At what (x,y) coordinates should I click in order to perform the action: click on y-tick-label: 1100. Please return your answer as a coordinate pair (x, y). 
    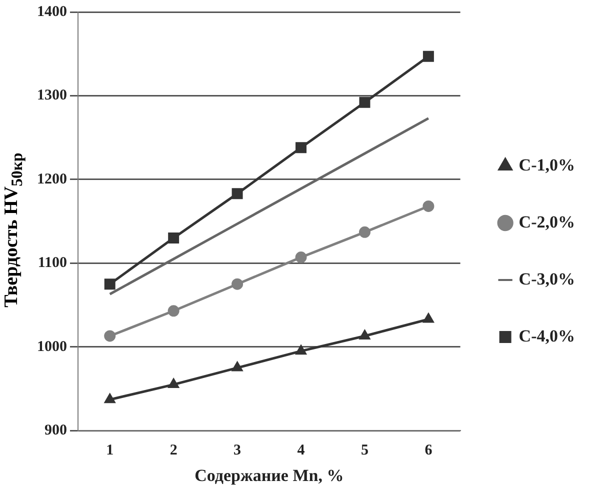
    Looking at the image, I should click on (52, 263).